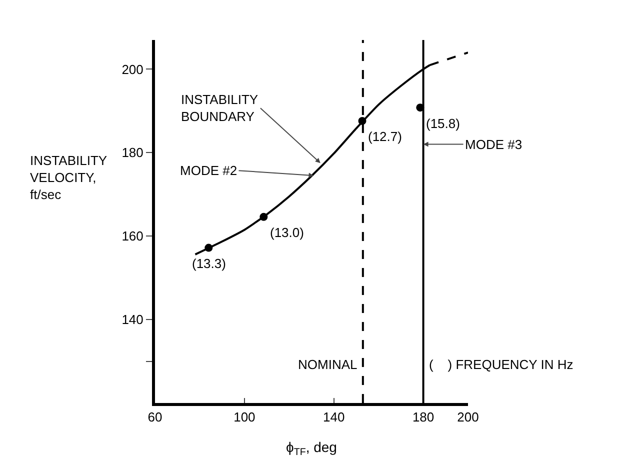 Image resolution: width=628 pixels, height=458 pixels. Describe the element at coordinates (493, 144) in the screenshot. I see `ref-line-label: MODE #3` at that location.